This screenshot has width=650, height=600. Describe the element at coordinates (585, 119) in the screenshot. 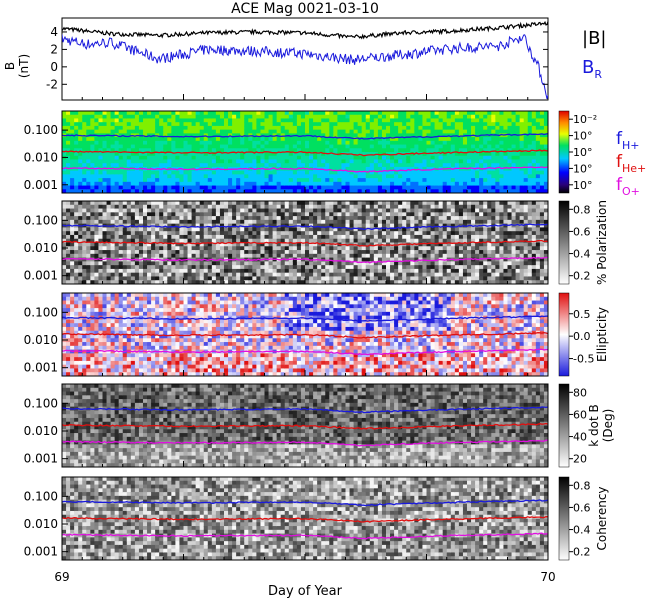

I see `colorbar-tick-label: 10⁻²` at that location.